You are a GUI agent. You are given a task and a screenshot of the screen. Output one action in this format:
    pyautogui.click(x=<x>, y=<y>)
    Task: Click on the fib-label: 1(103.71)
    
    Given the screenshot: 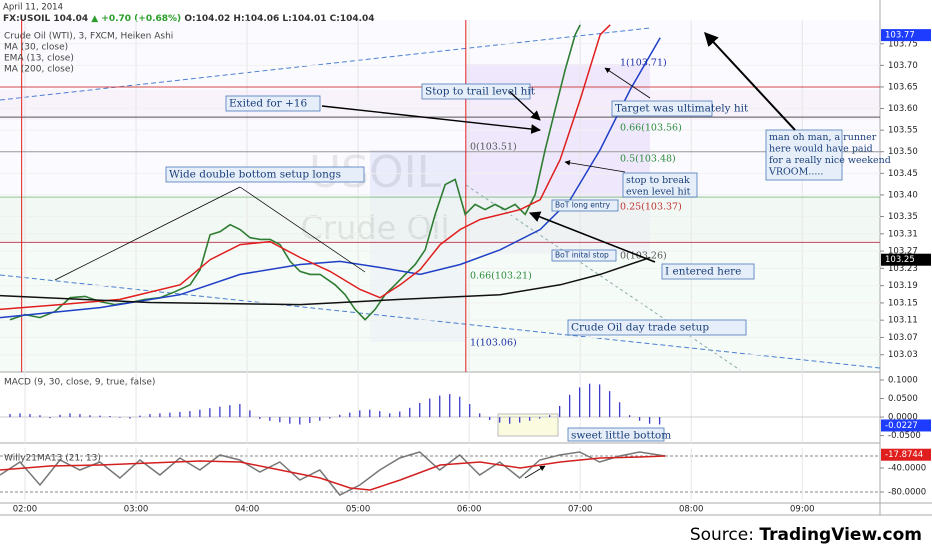 What is the action you would take?
    pyautogui.click(x=643, y=63)
    